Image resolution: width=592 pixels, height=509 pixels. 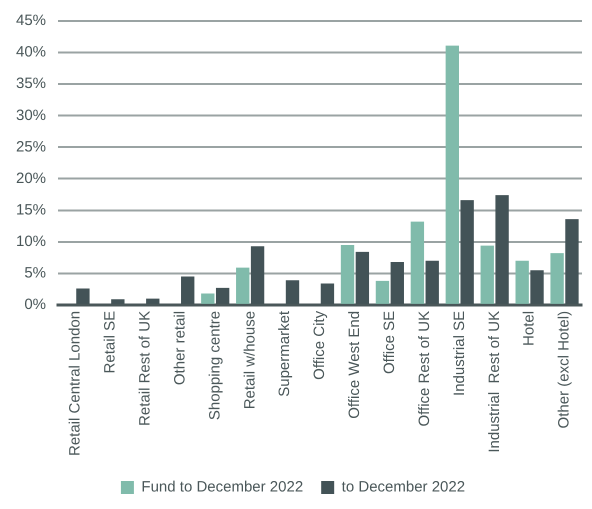 What do you see at coordinates (249, 360) in the screenshot?
I see `x-tick-label: Retail w/house` at bounding box center [249, 360].